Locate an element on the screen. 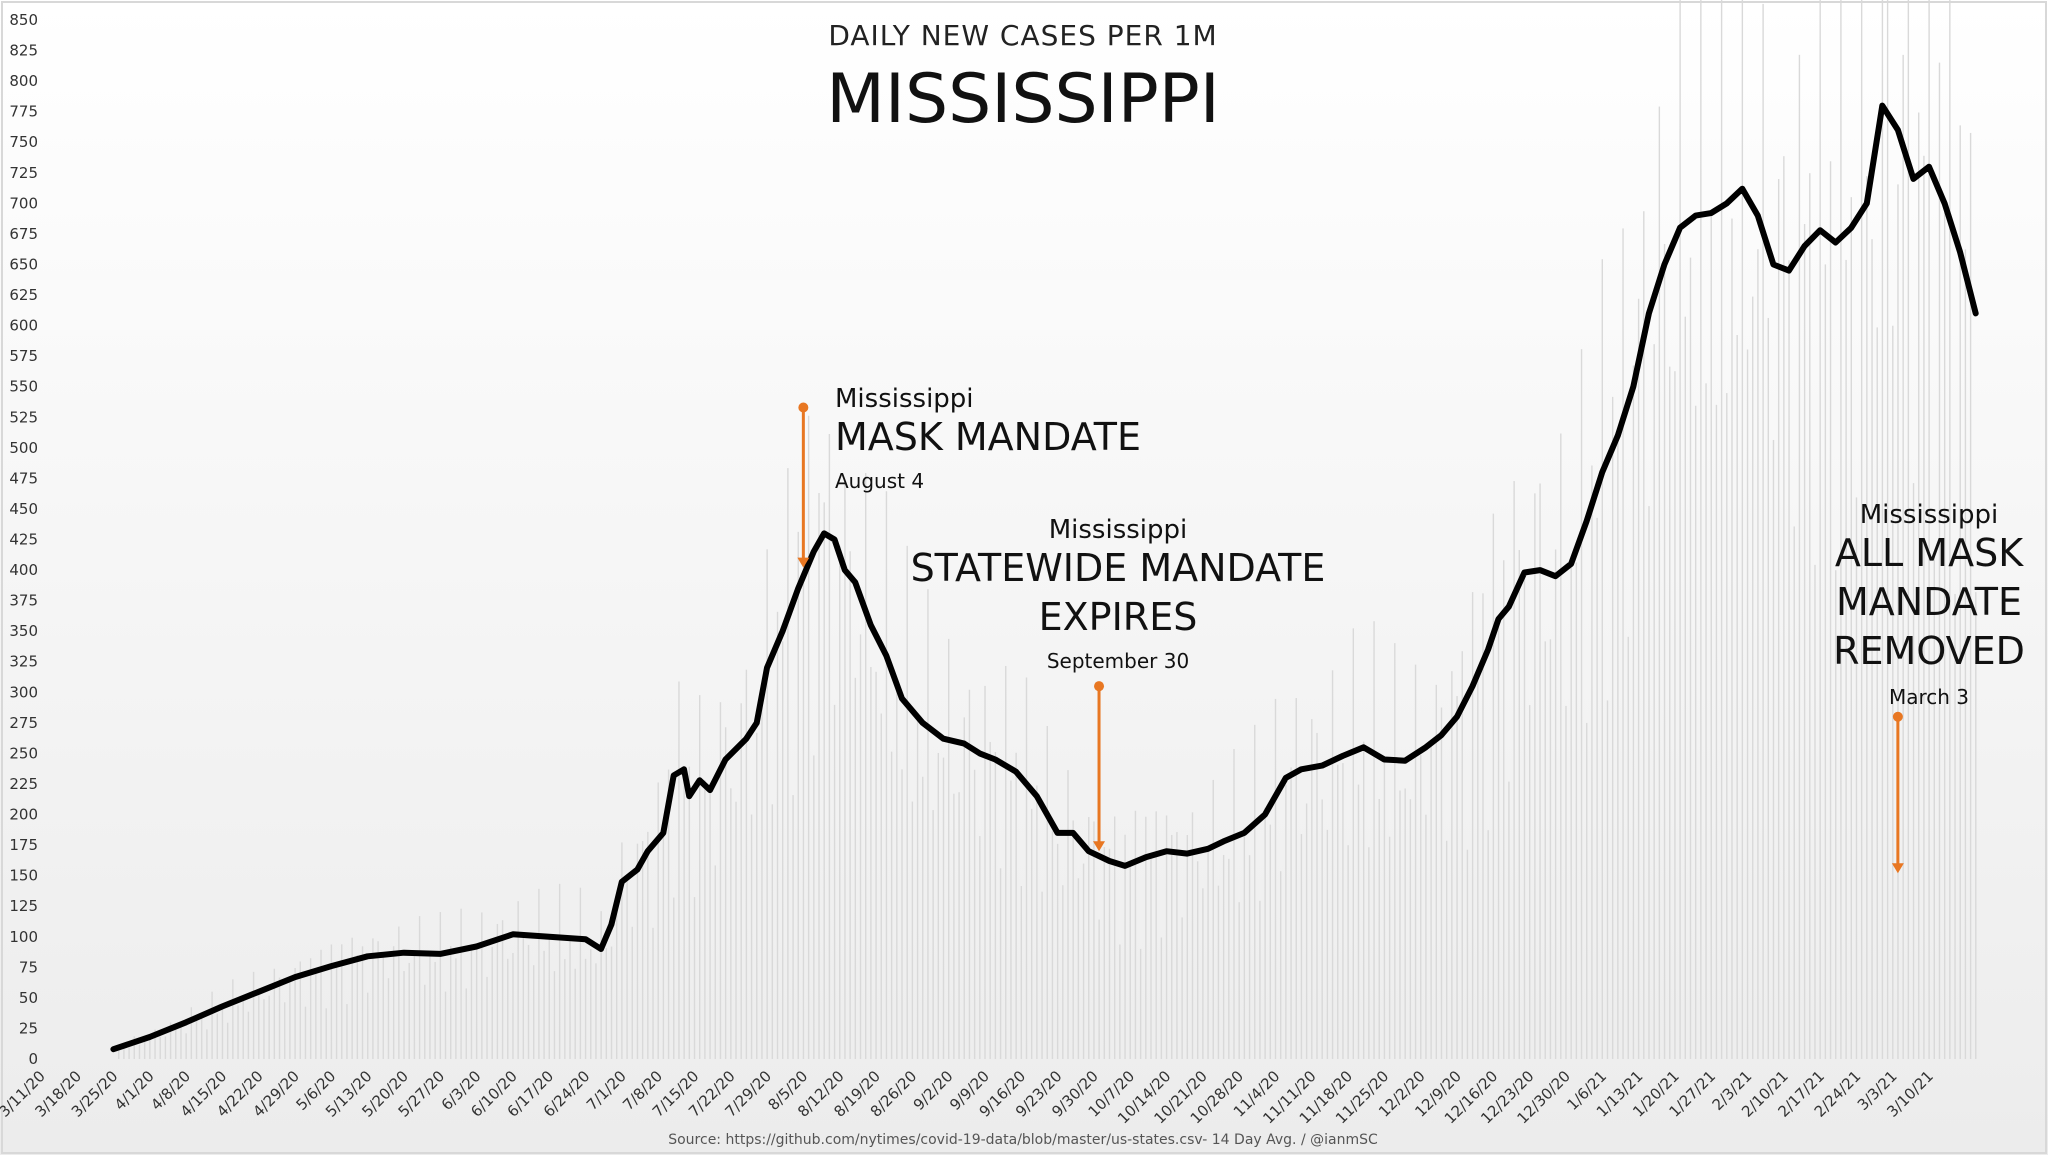 Image resolution: width=2048 pixels, height=1155 pixels. y-tick-label: 75 is located at coordinates (28, 967).